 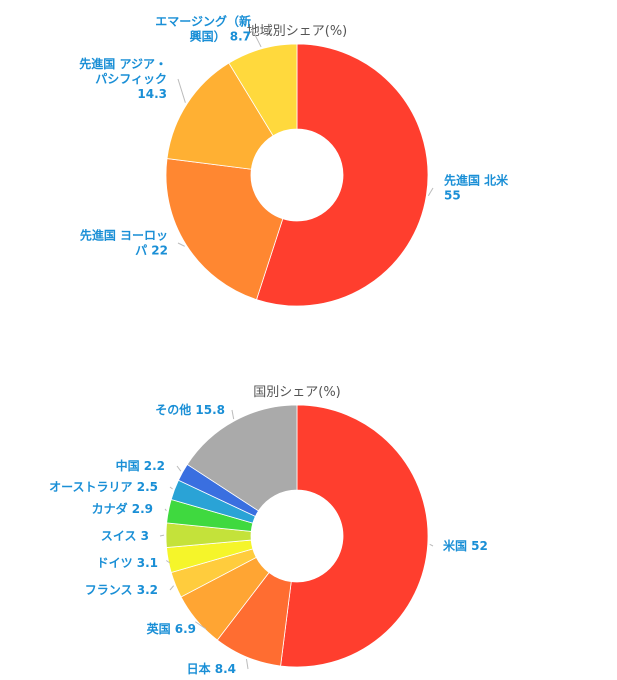 I want to click on slice-label: 米国 52, so click(x=465, y=545).